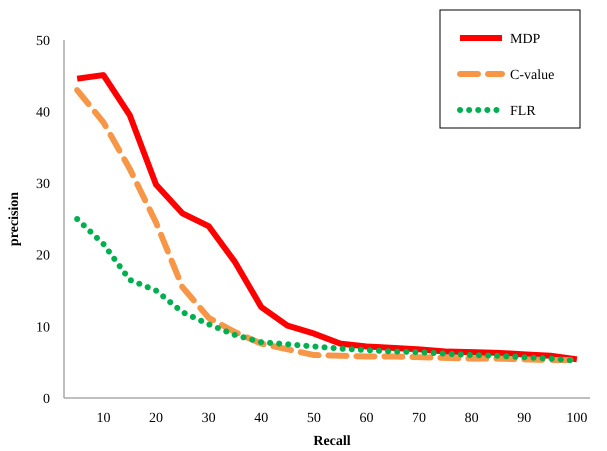 This screenshot has width=607, height=451. I want to click on legend-label: MDP, so click(525, 39).